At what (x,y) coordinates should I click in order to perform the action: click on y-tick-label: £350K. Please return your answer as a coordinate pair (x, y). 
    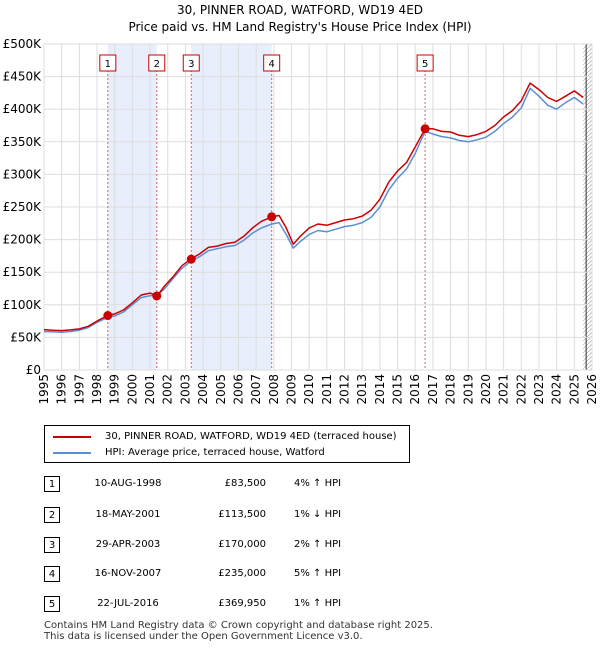
    Looking at the image, I should click on (23, 142).